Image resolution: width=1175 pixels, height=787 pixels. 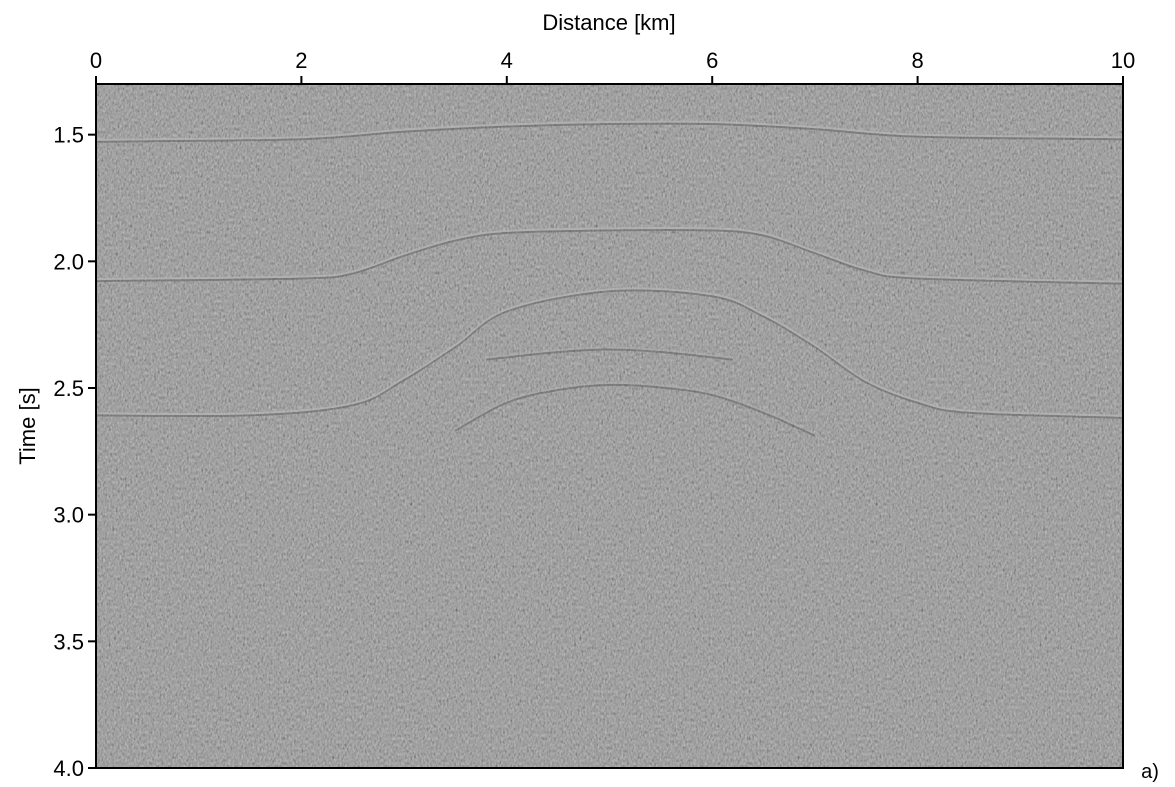 I want to click on x-axis-label: Distance [km], so click(x=608, y=22).